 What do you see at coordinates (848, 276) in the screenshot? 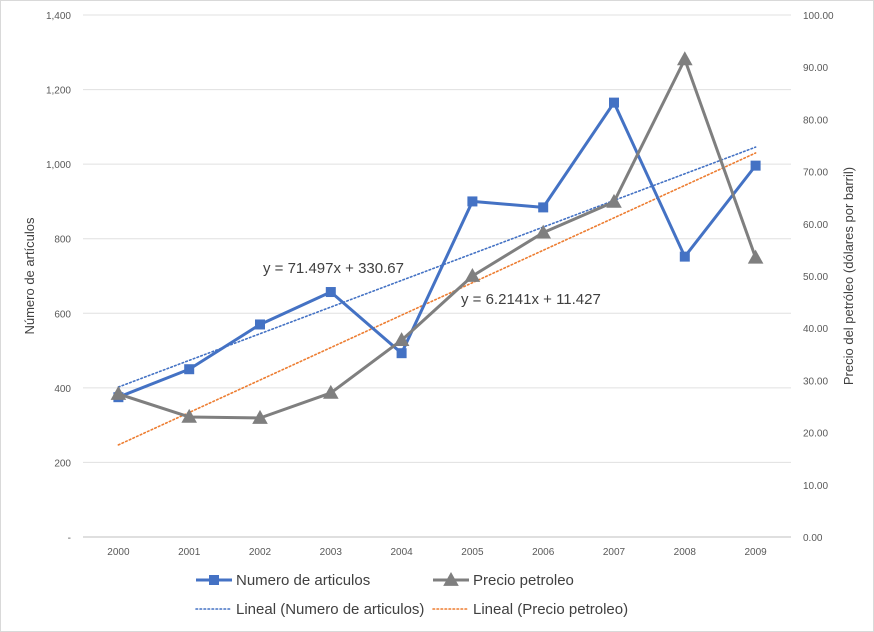
I see `right-axis-title: Precio del petróleo (dólares por barril)` at bounding box center [848, 276].